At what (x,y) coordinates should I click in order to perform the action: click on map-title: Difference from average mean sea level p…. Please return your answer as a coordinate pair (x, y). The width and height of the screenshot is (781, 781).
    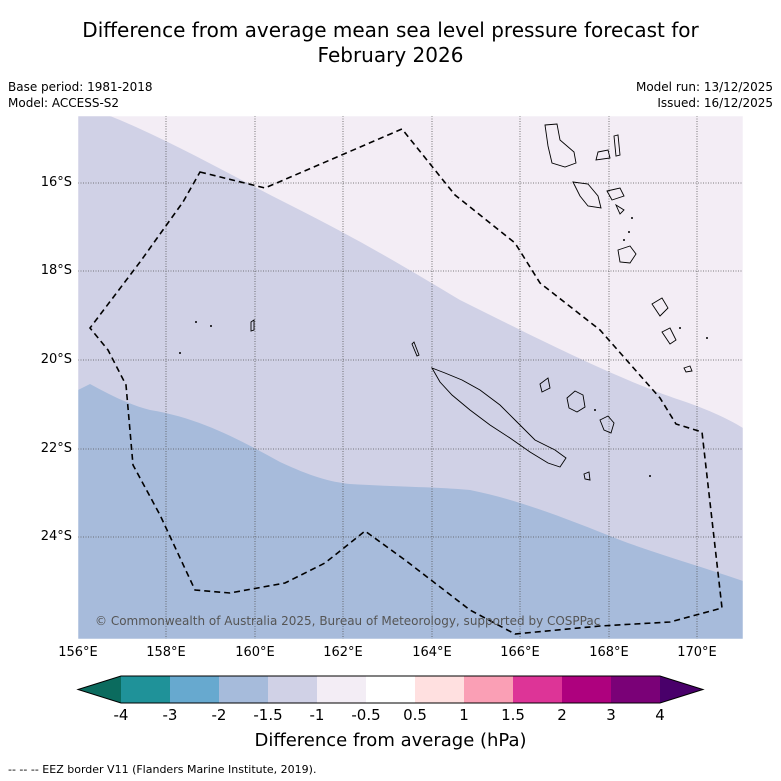
    Looking at the image, I should click on (390, 42).